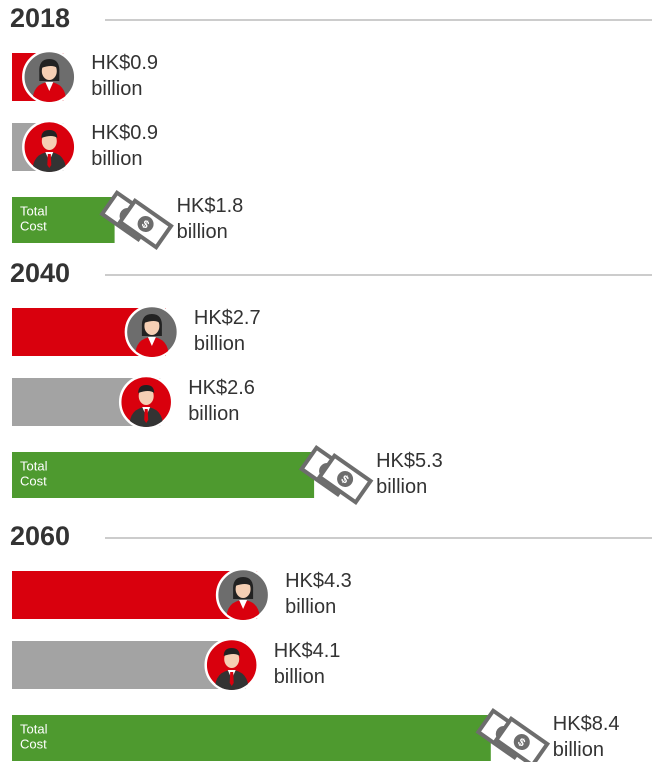 This screenshot has height=762, width=661. Describe the element at coordinates (40, 536) in the screenshot. I see `year-heading: 2060` at that location.